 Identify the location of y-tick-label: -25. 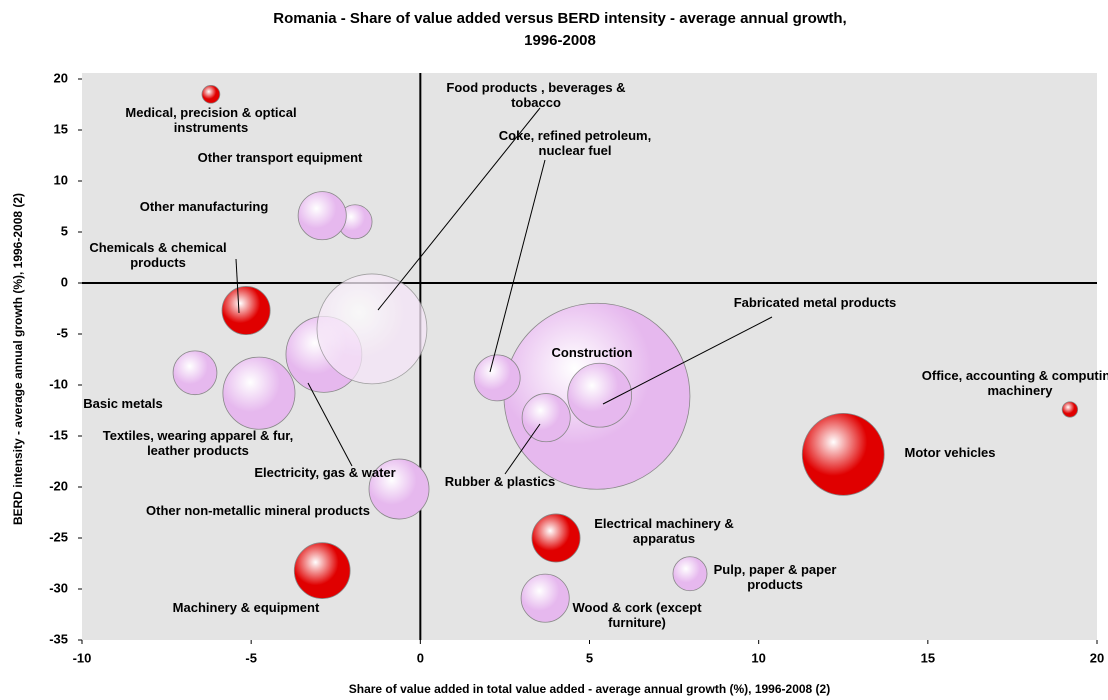
(58, 536).